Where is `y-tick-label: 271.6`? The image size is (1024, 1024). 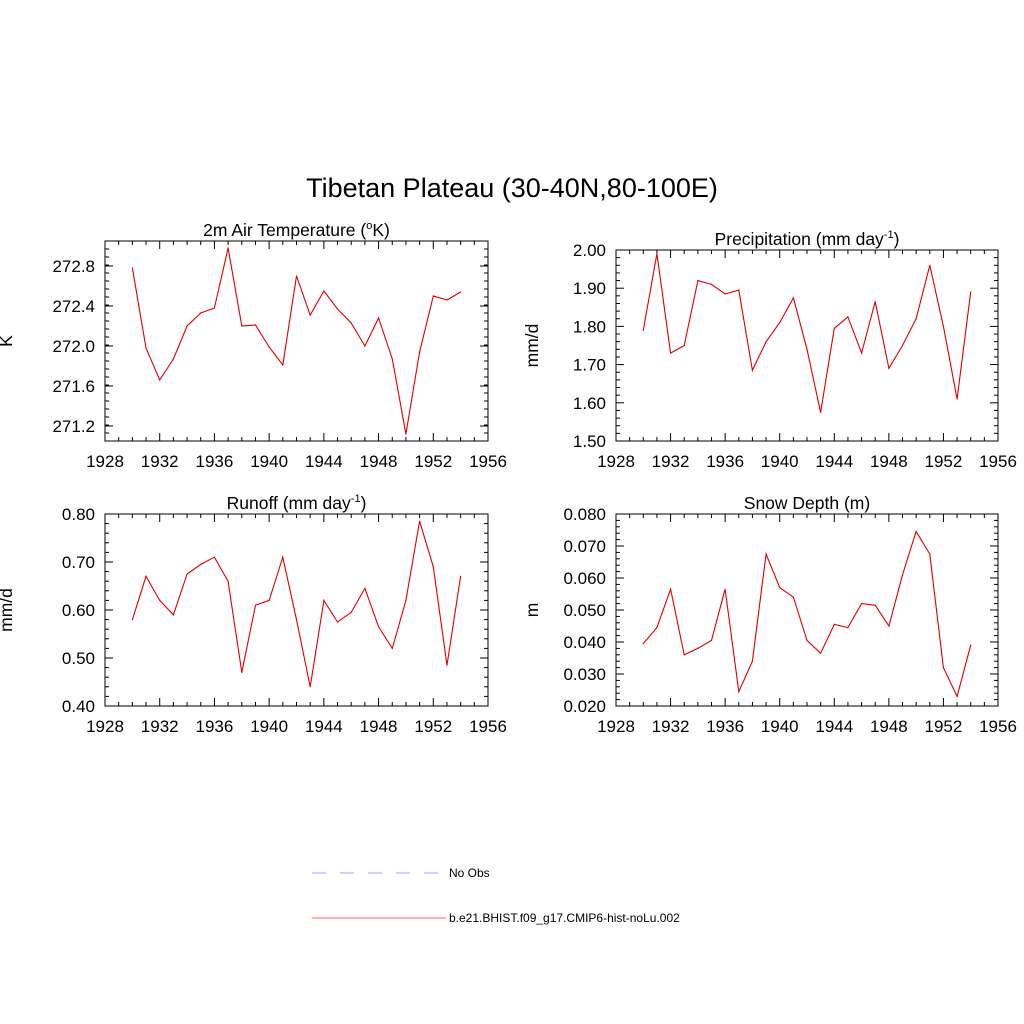 y-tick-label: 271.6 is located at coordinates (73, 386).